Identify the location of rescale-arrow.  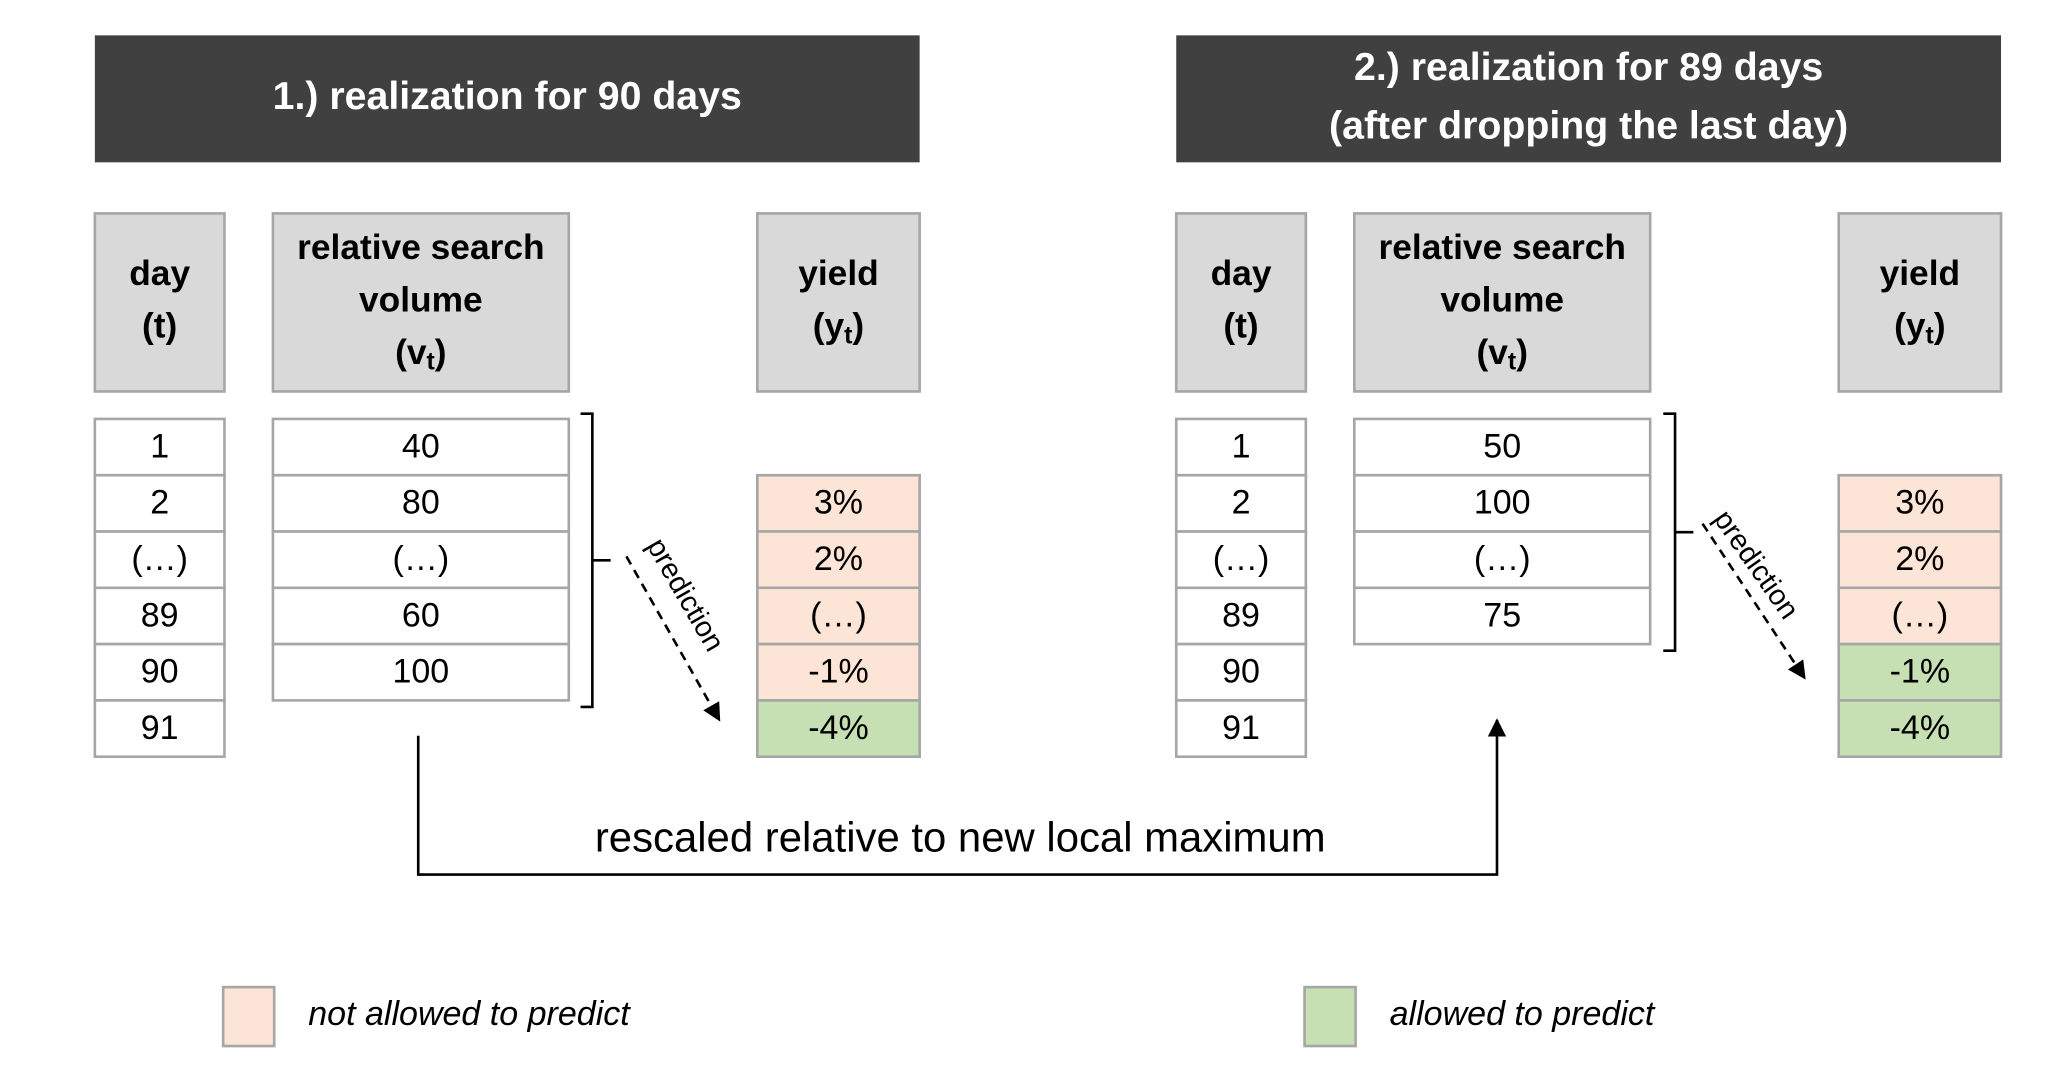
(961, 797).